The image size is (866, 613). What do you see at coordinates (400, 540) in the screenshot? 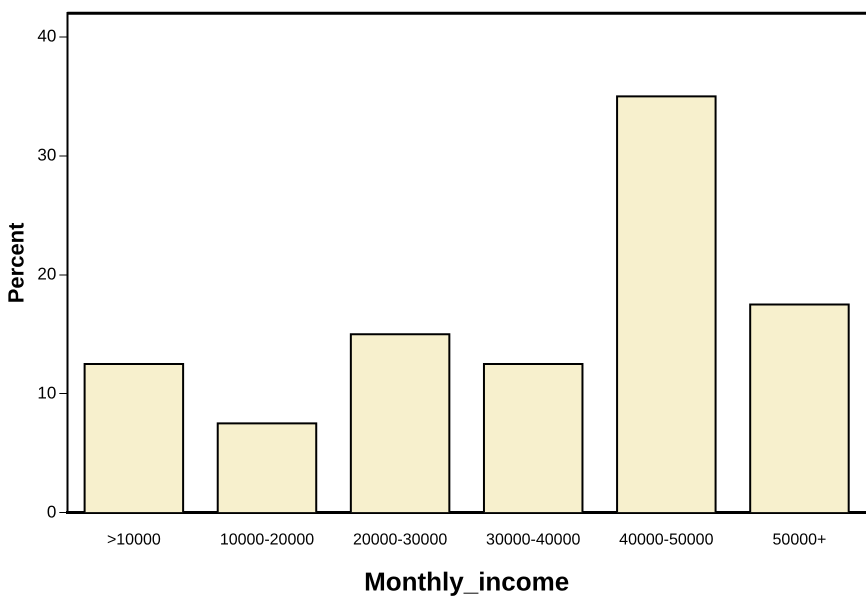
I see `x-tick-label: 20000-30000` at bounding box center [400, 540].